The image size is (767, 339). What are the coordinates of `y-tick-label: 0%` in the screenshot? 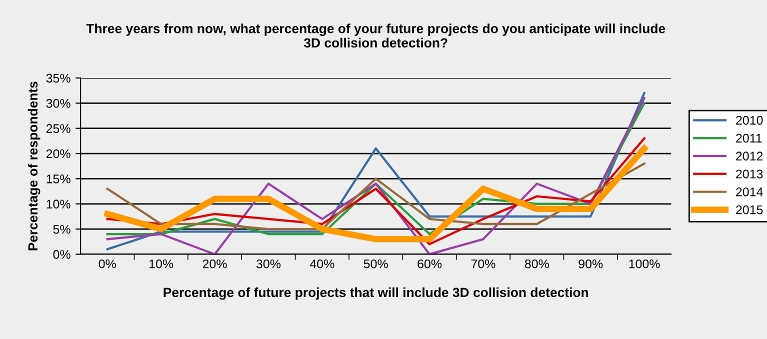 It's located at (61, 254).